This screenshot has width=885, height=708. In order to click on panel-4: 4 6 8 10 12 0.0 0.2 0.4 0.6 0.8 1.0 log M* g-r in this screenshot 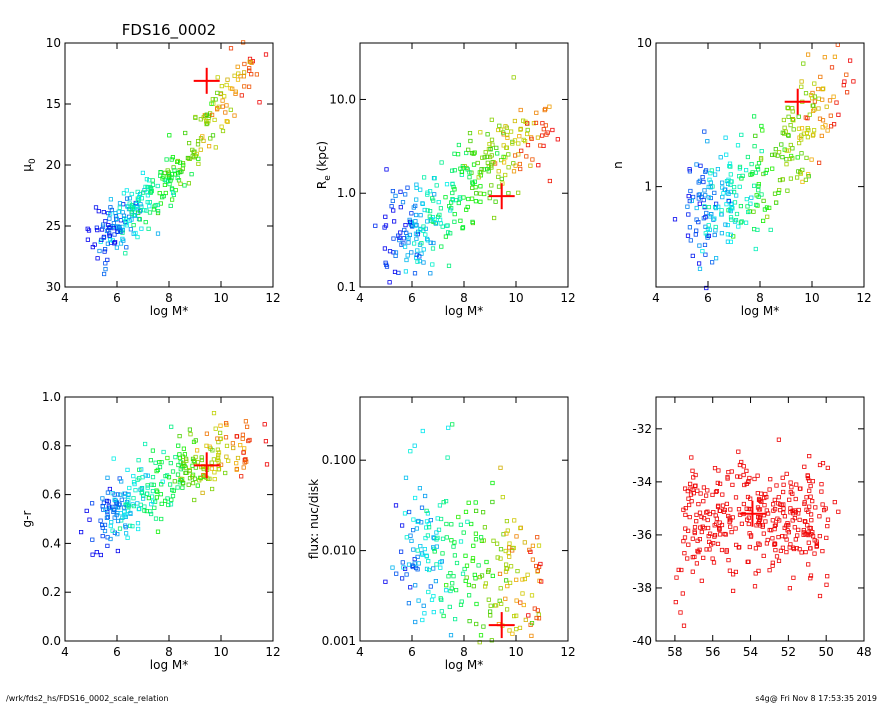, I will do `click(150, 531)`.